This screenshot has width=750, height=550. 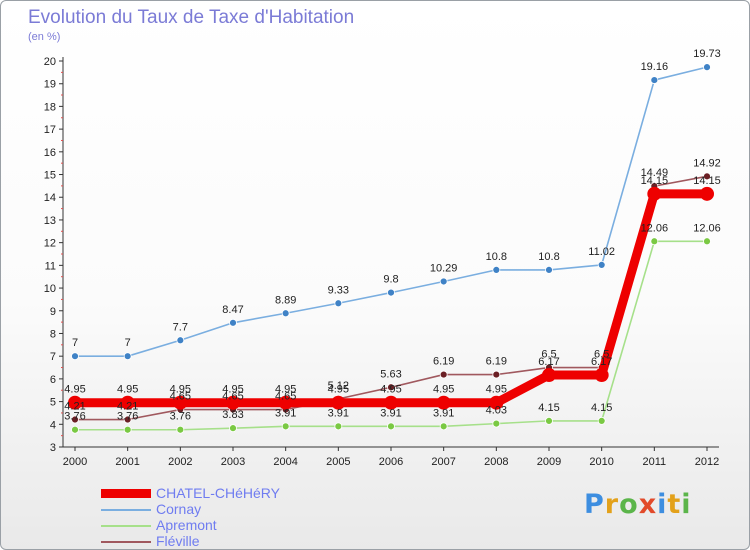 What do you see at coordinates (285, 462) in the screenshot?
I see `x-tick-label: 2004` at bounding box center [285, 462].